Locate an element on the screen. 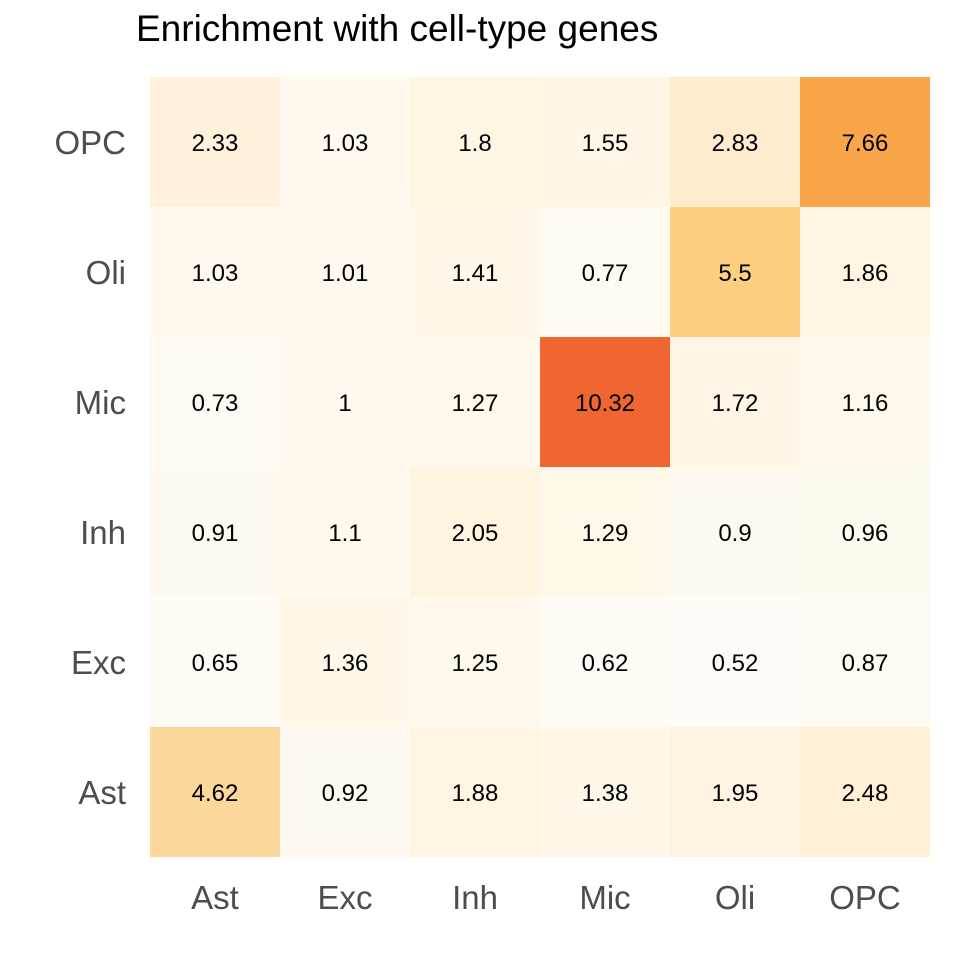 Image resolution: width=960 pixels, height=960 pixels. cell-value-label-exc-exc: 1.36 is located at coordinates (345, 663).